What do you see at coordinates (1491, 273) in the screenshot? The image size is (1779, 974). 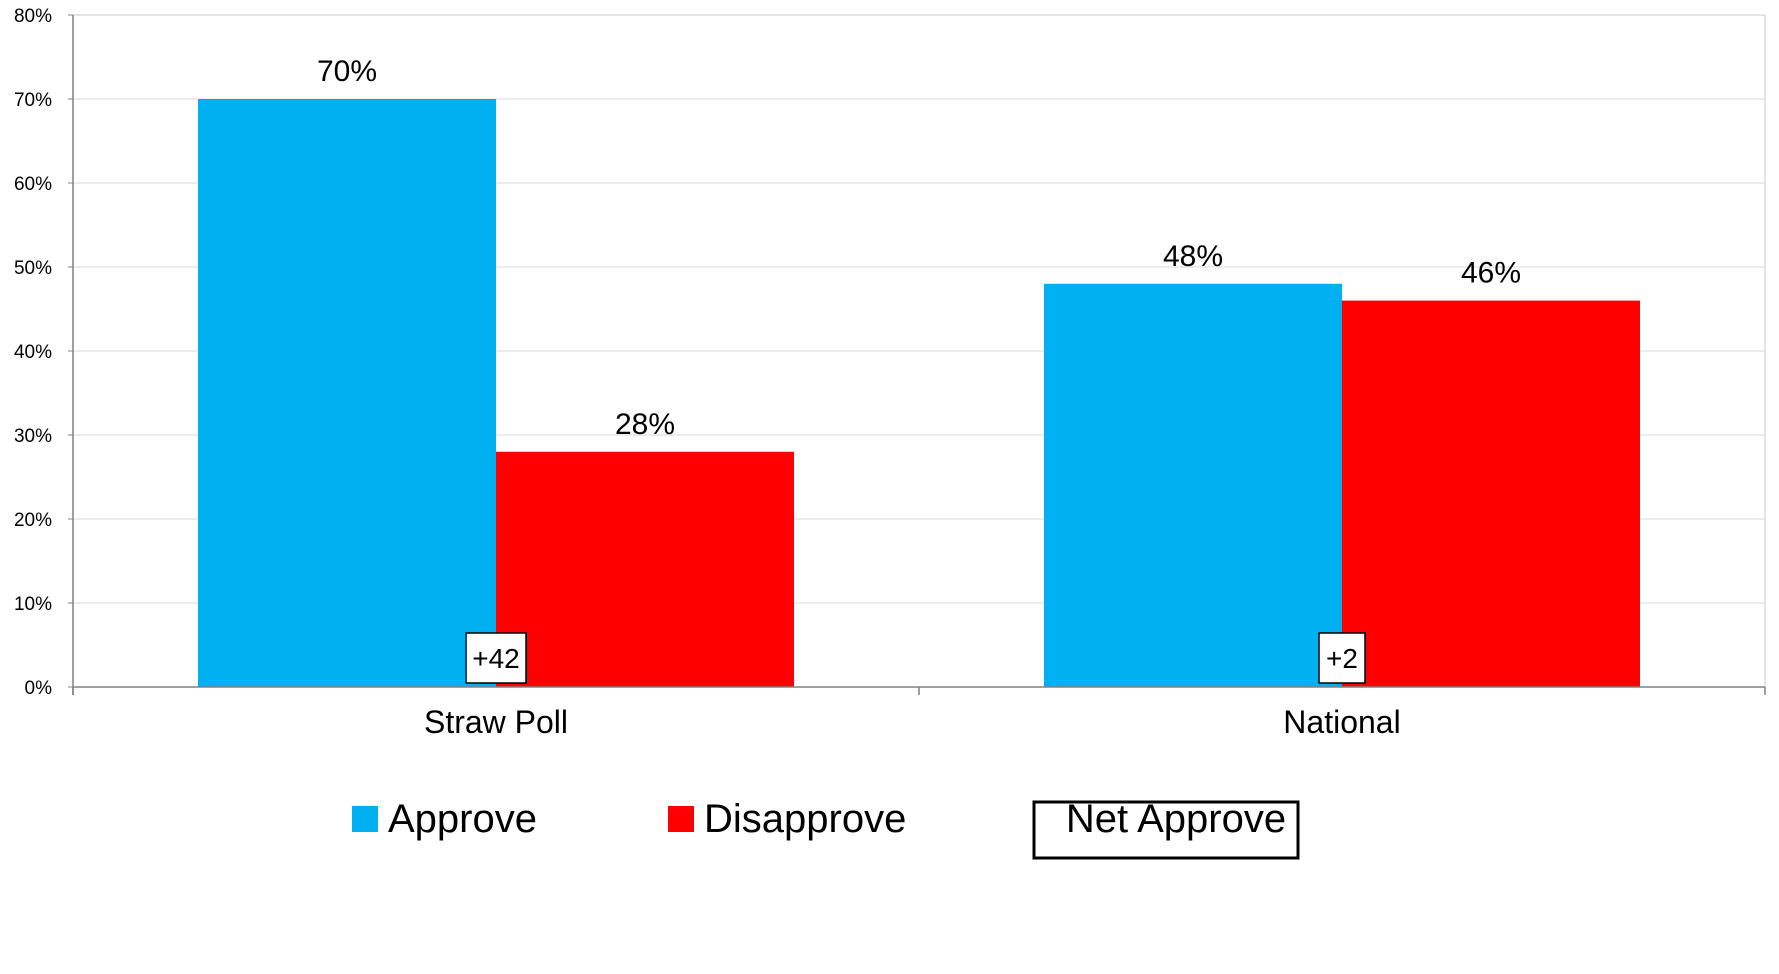 I see `data-label-disapprove: 46%` at bounding box center [1491, 273].